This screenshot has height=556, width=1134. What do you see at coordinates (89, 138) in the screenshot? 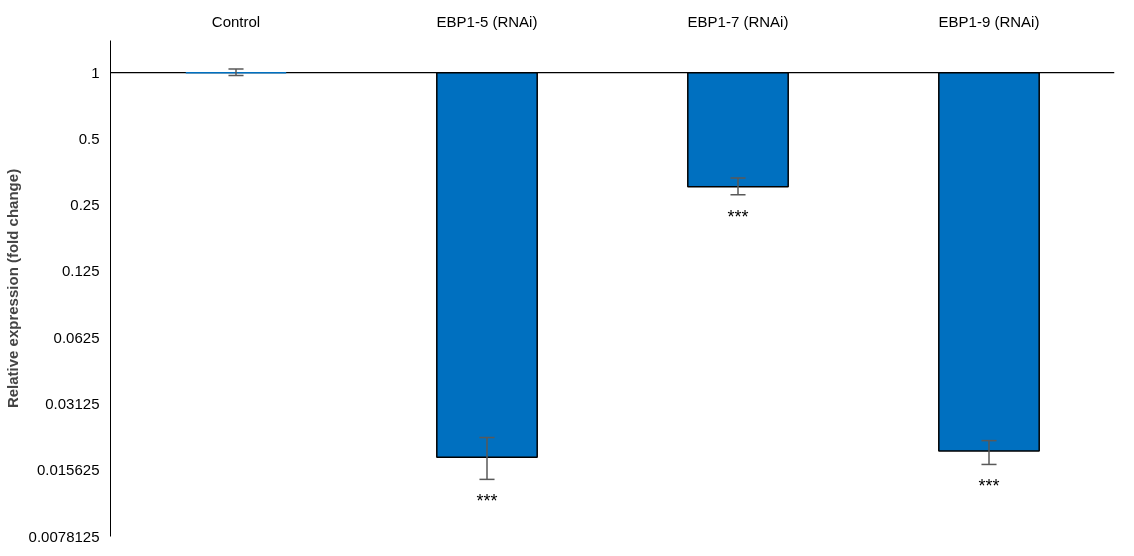
I see `y-tick-label: 0.5` at bounding box center [89, 138].